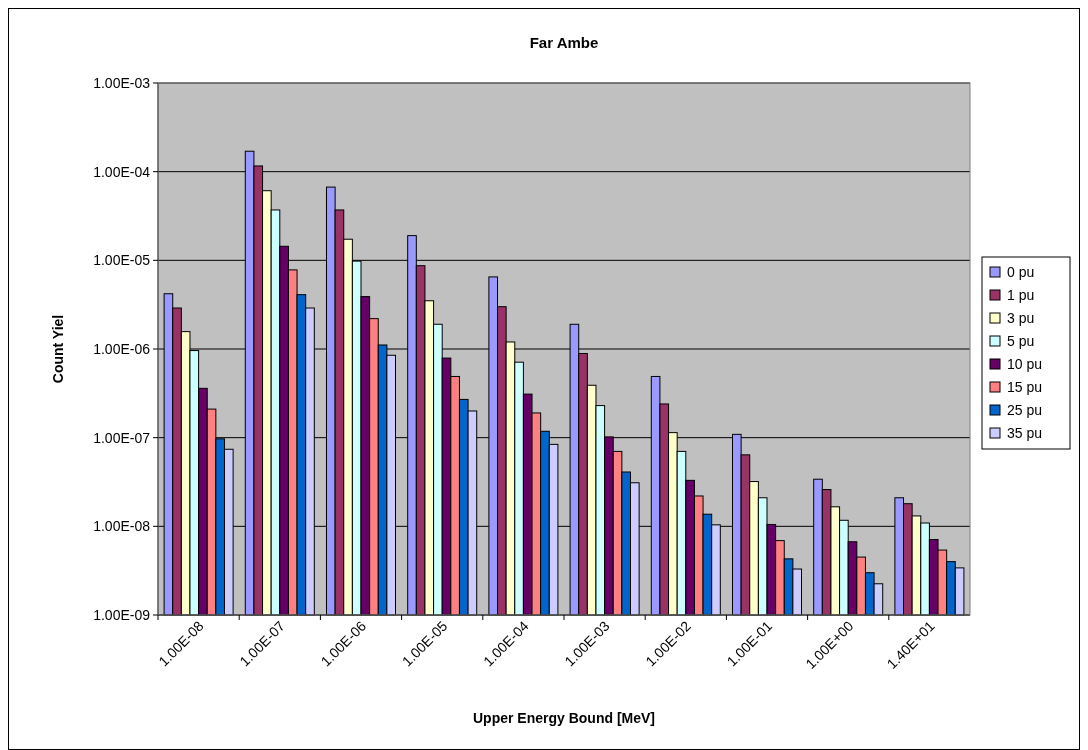 This screenshot has height=750, width=1088. What do you see at coordinates (122, 171) in the screenshot?
I see `y-tick-label: 1.00E-04` at bounding box center [122, 171].